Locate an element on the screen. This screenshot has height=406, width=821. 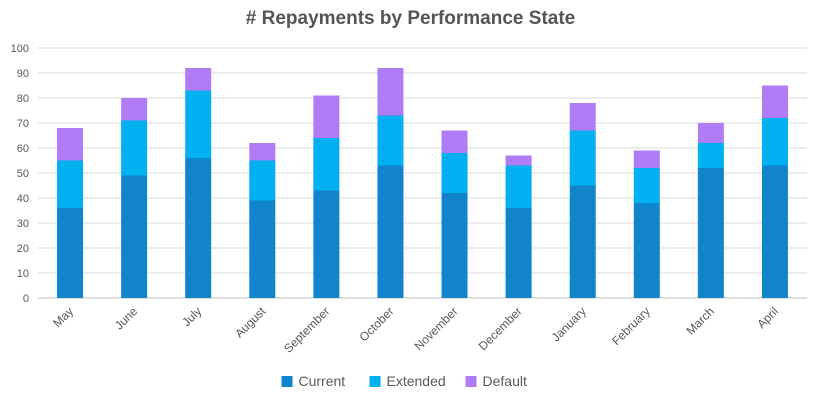
bar-default-november is located at coordinates (454, 141).